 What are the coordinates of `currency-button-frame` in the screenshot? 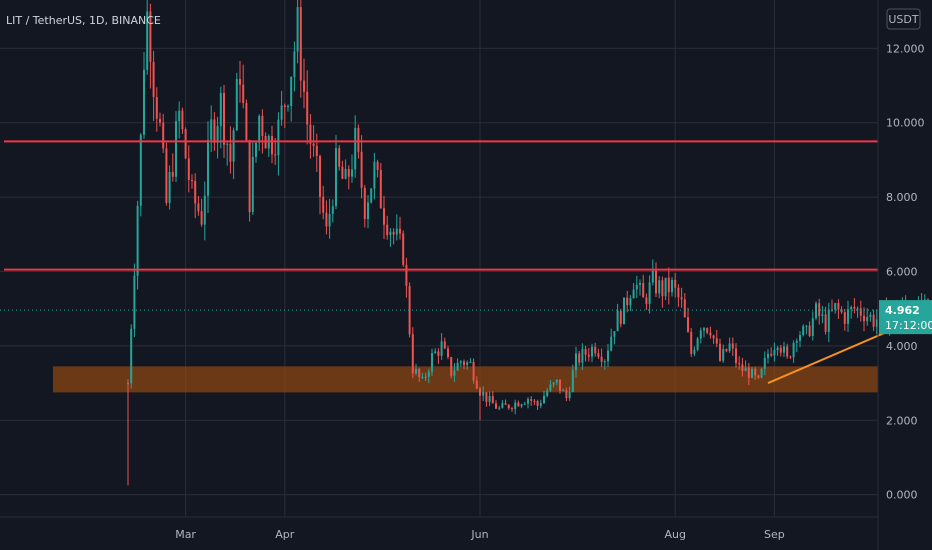 It's located at (903, 19).